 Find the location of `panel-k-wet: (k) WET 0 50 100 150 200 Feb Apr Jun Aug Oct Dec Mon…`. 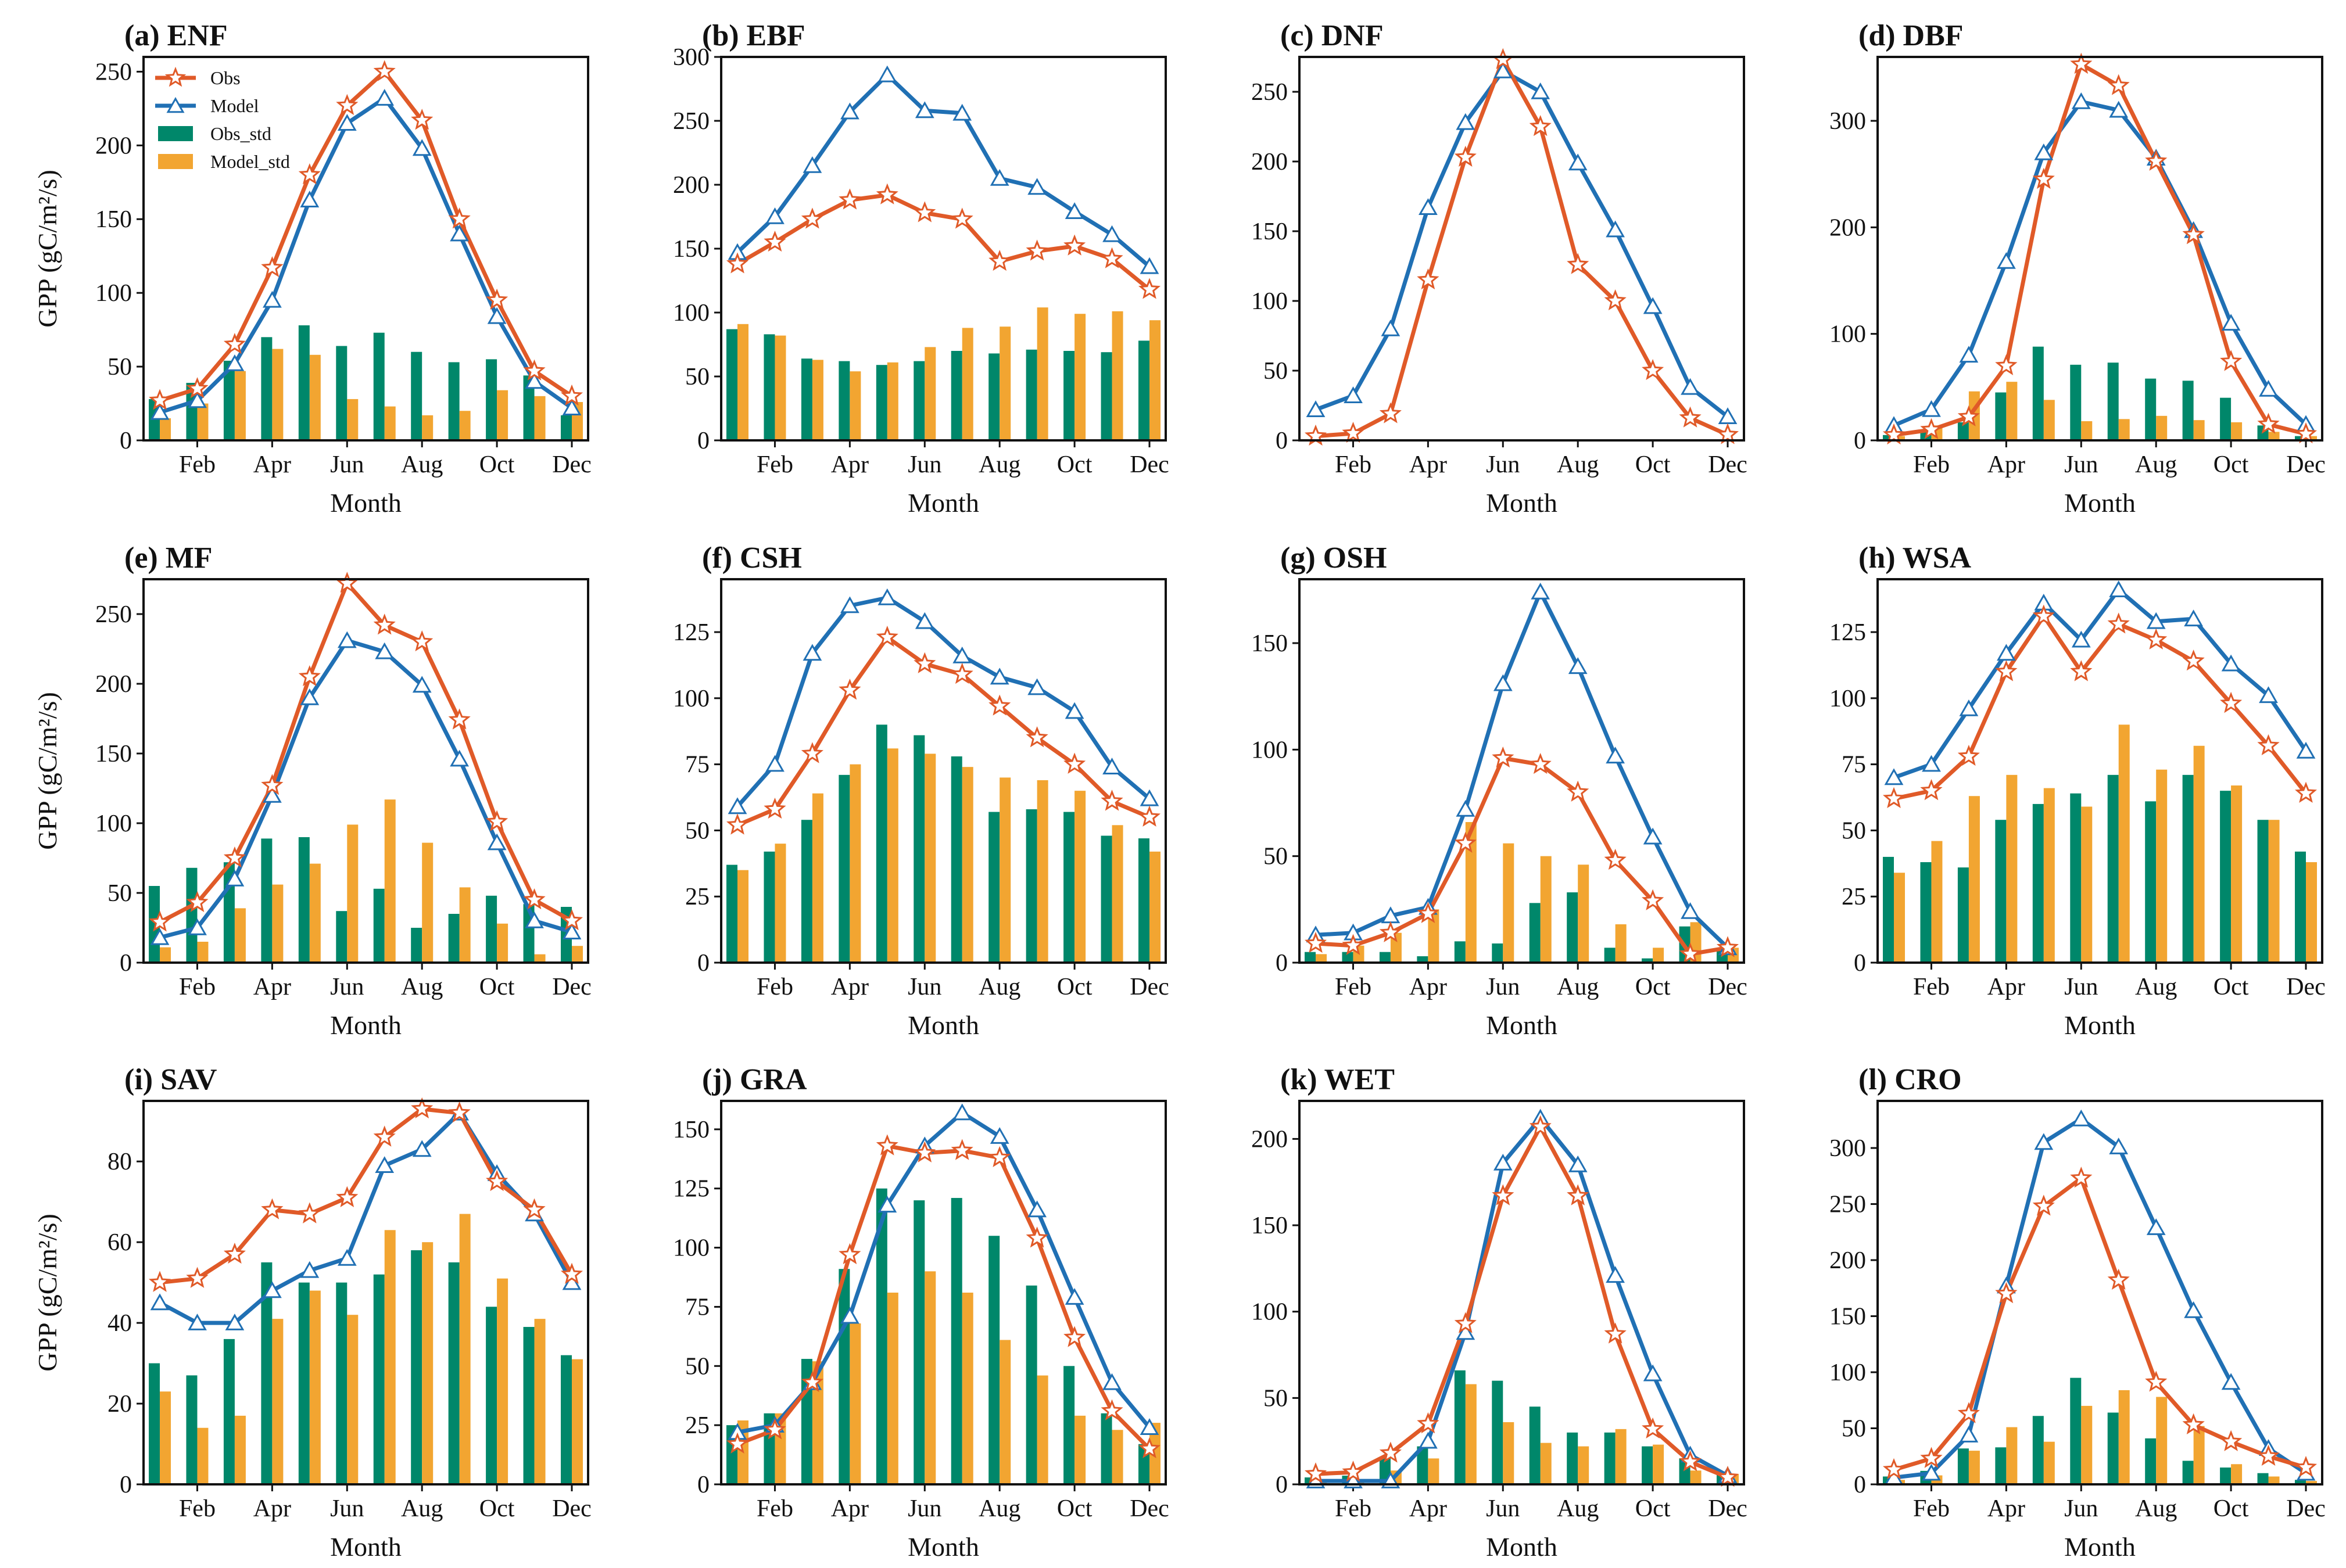

panel-k-wet: (k) WET 0 50 100 150 200 Feb Apr Jun Aug Oct Dec Mon… is located at coordinates (1499, 1312).